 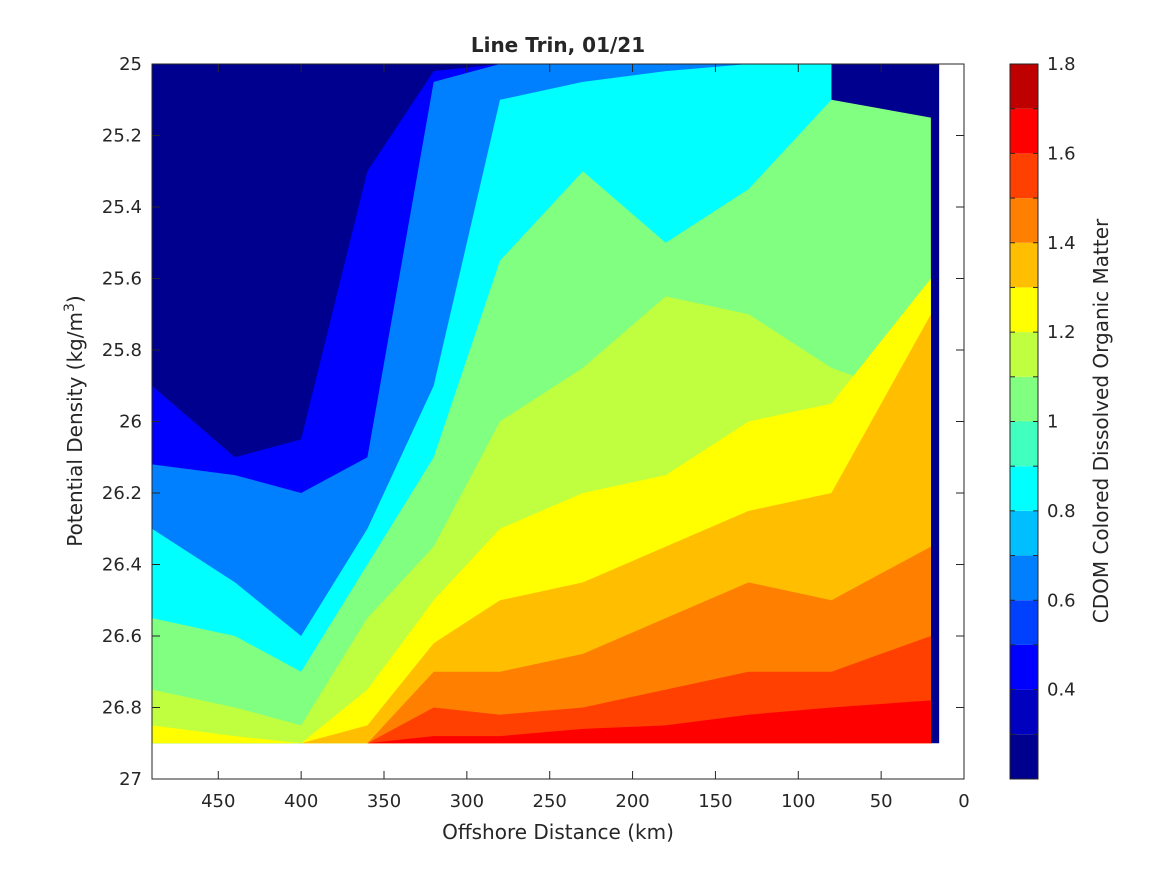 What do you see at coordinates (1042, 417) in the screenshot?
I see `colorbar: 0.4 0.6 0.8 1 1.2 1.4 1.6 1.8` at bounding box center [1042, 417].